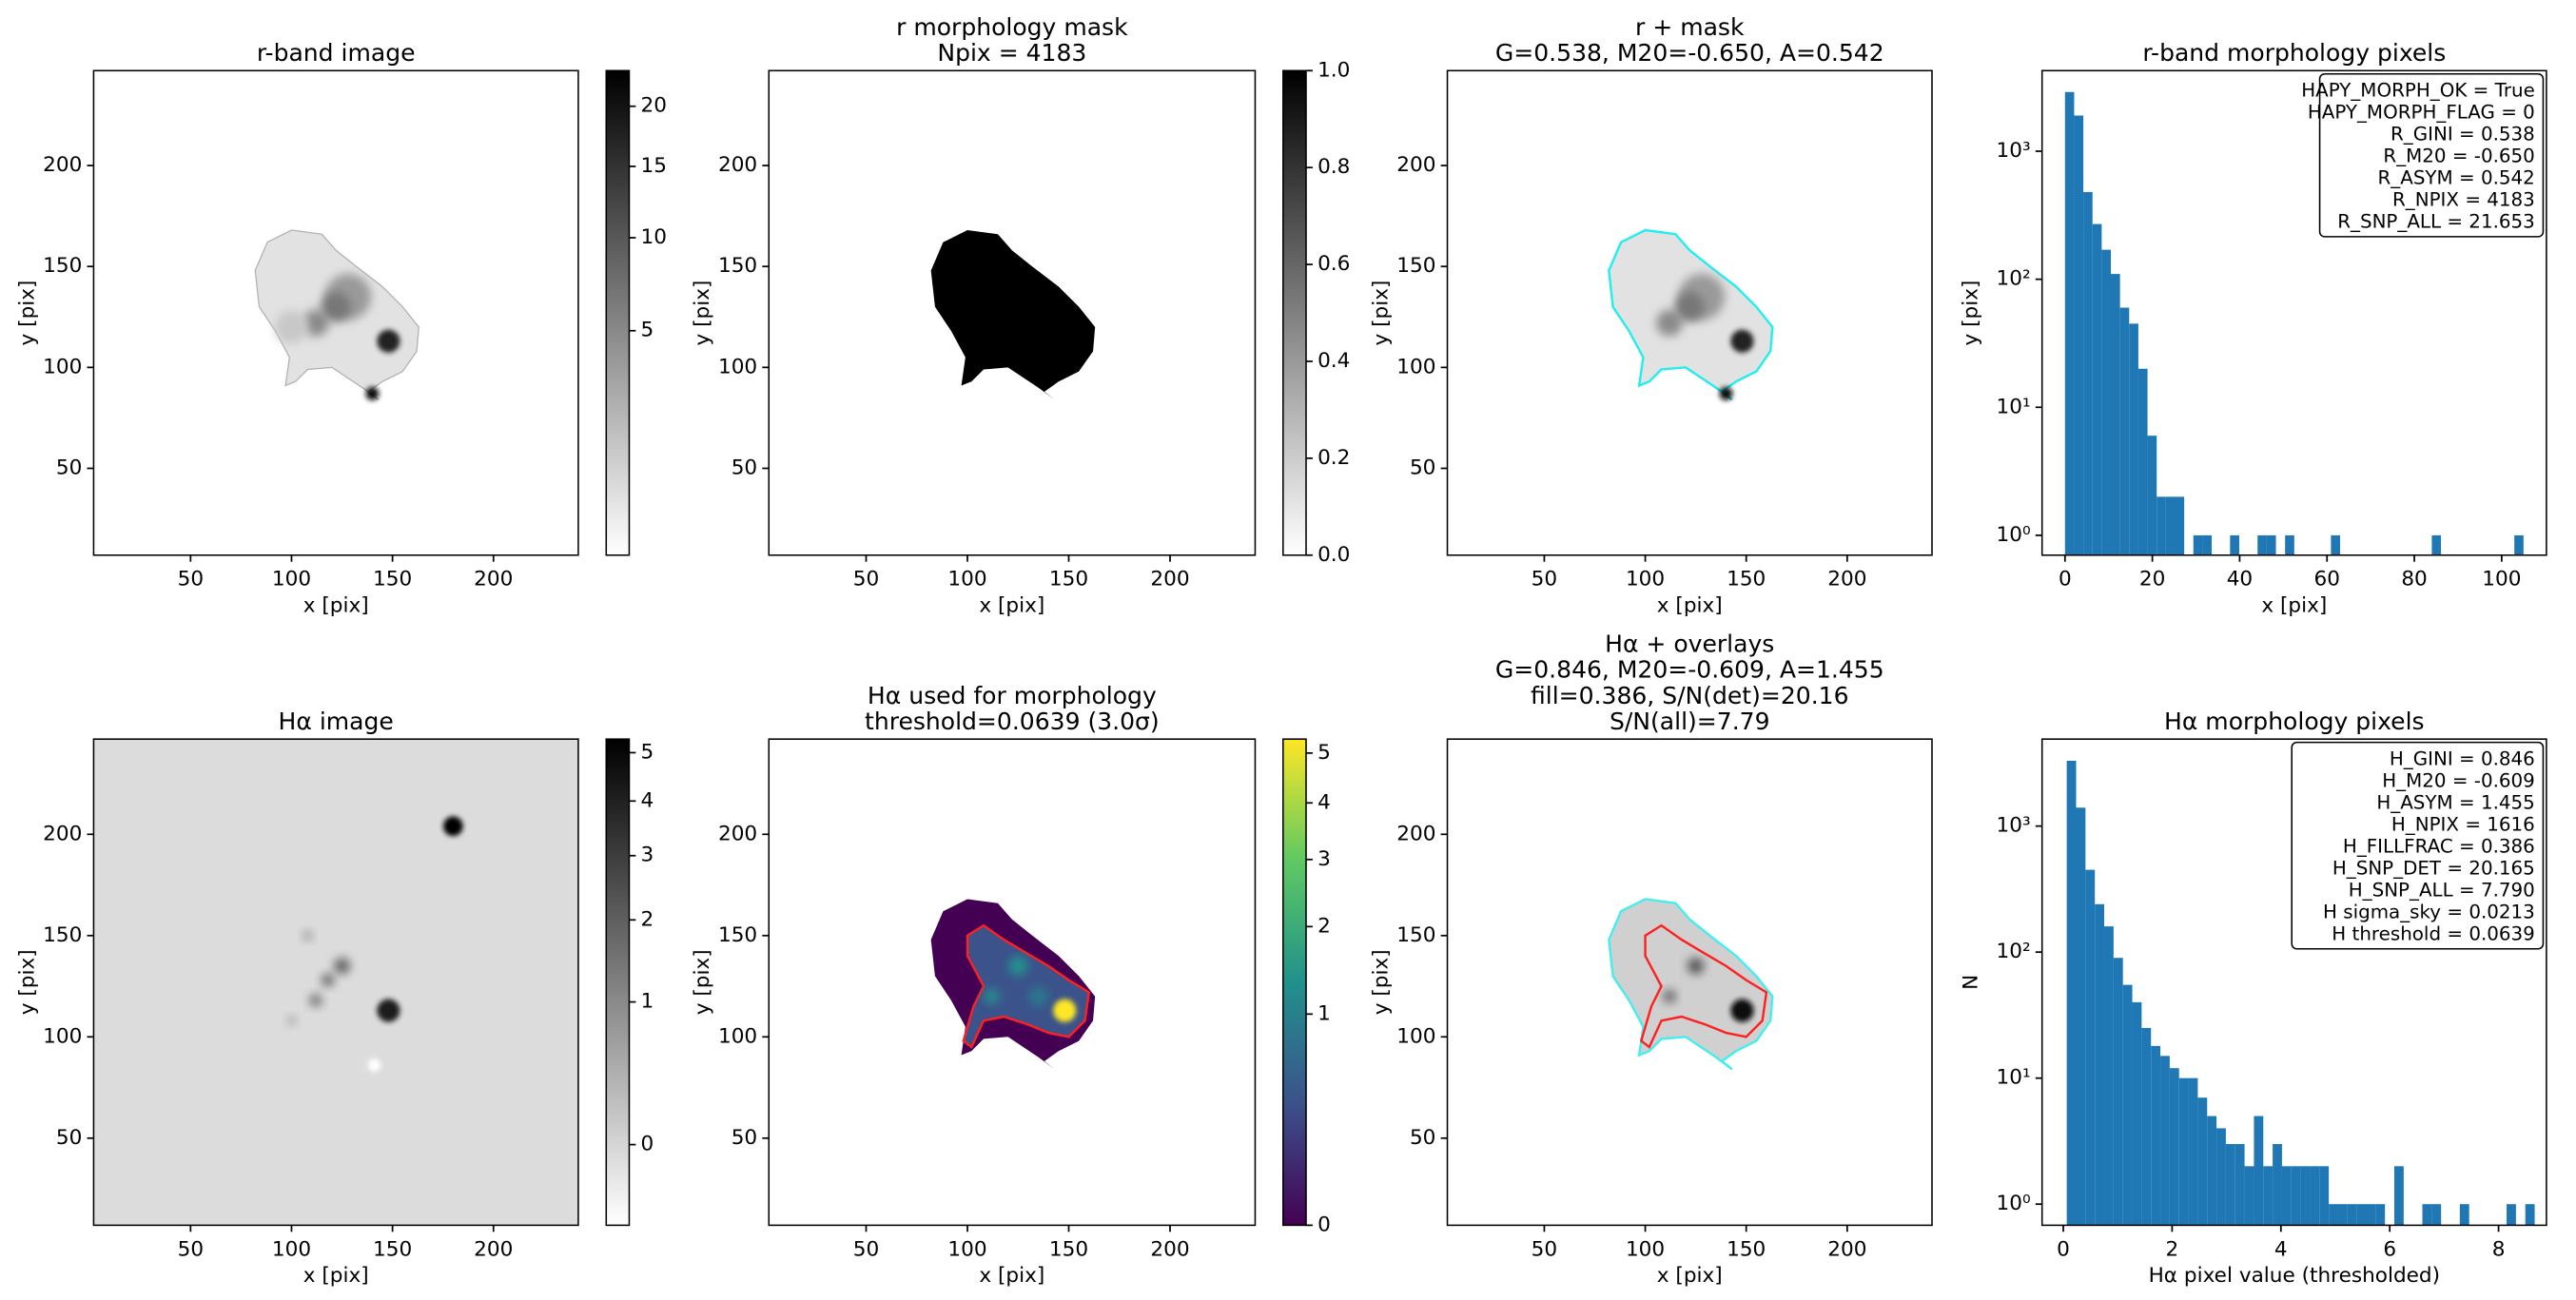 The height and width of the screenshot is (1300, 2576). I want to click on colorbar-tick-label: 1, so click(1324, 1013).